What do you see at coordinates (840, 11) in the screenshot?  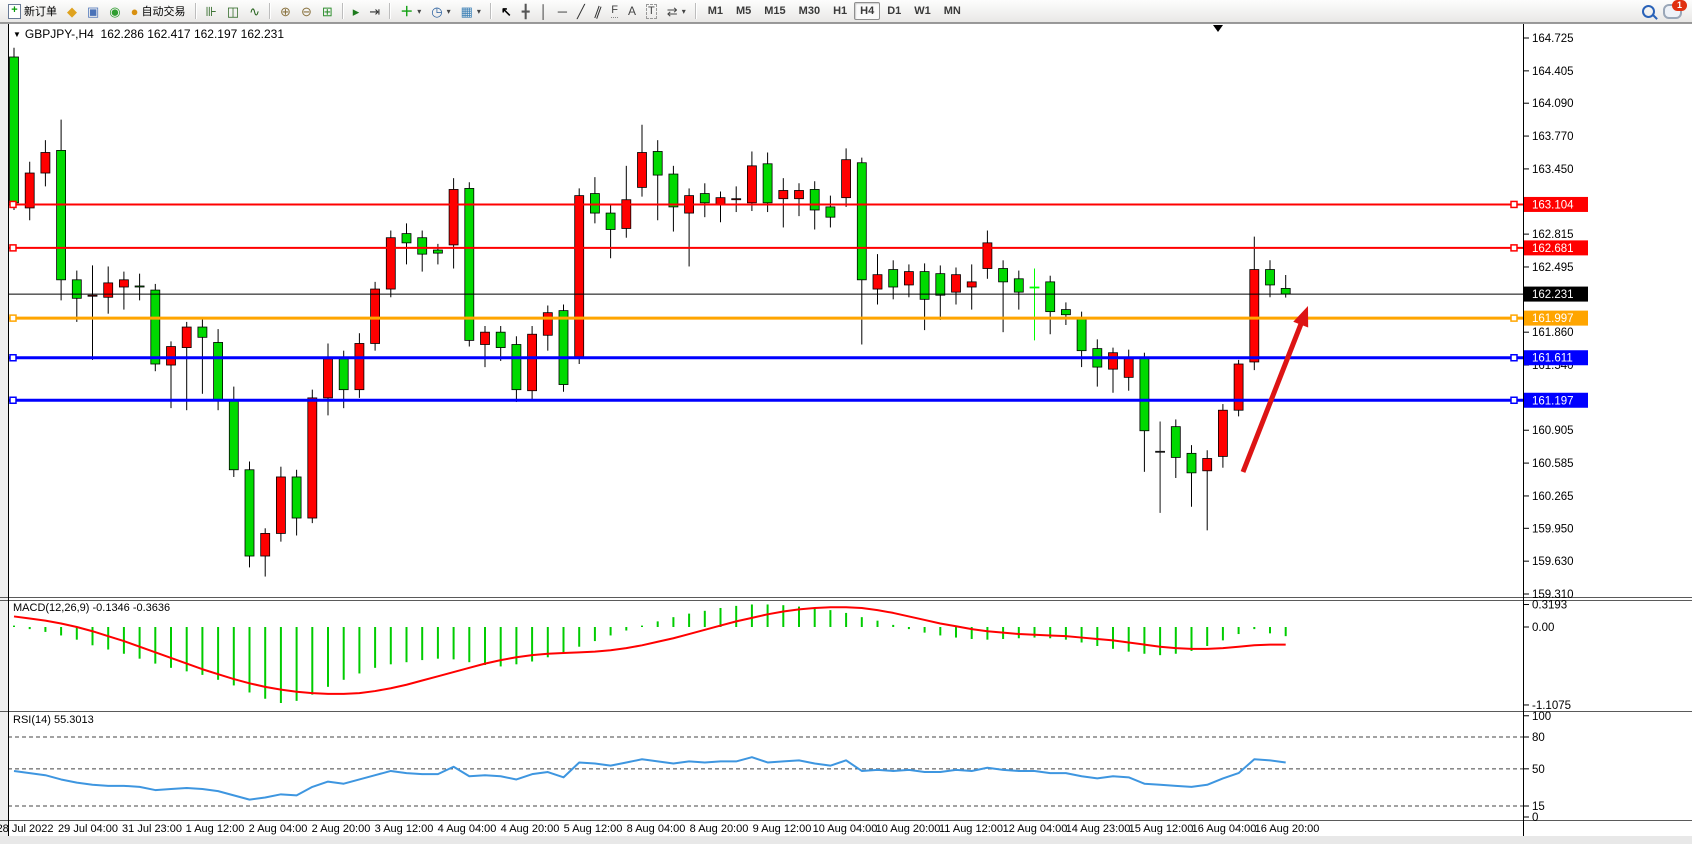 I see `tab-timeframe-h1: H1` at bounding box center [840, 11].